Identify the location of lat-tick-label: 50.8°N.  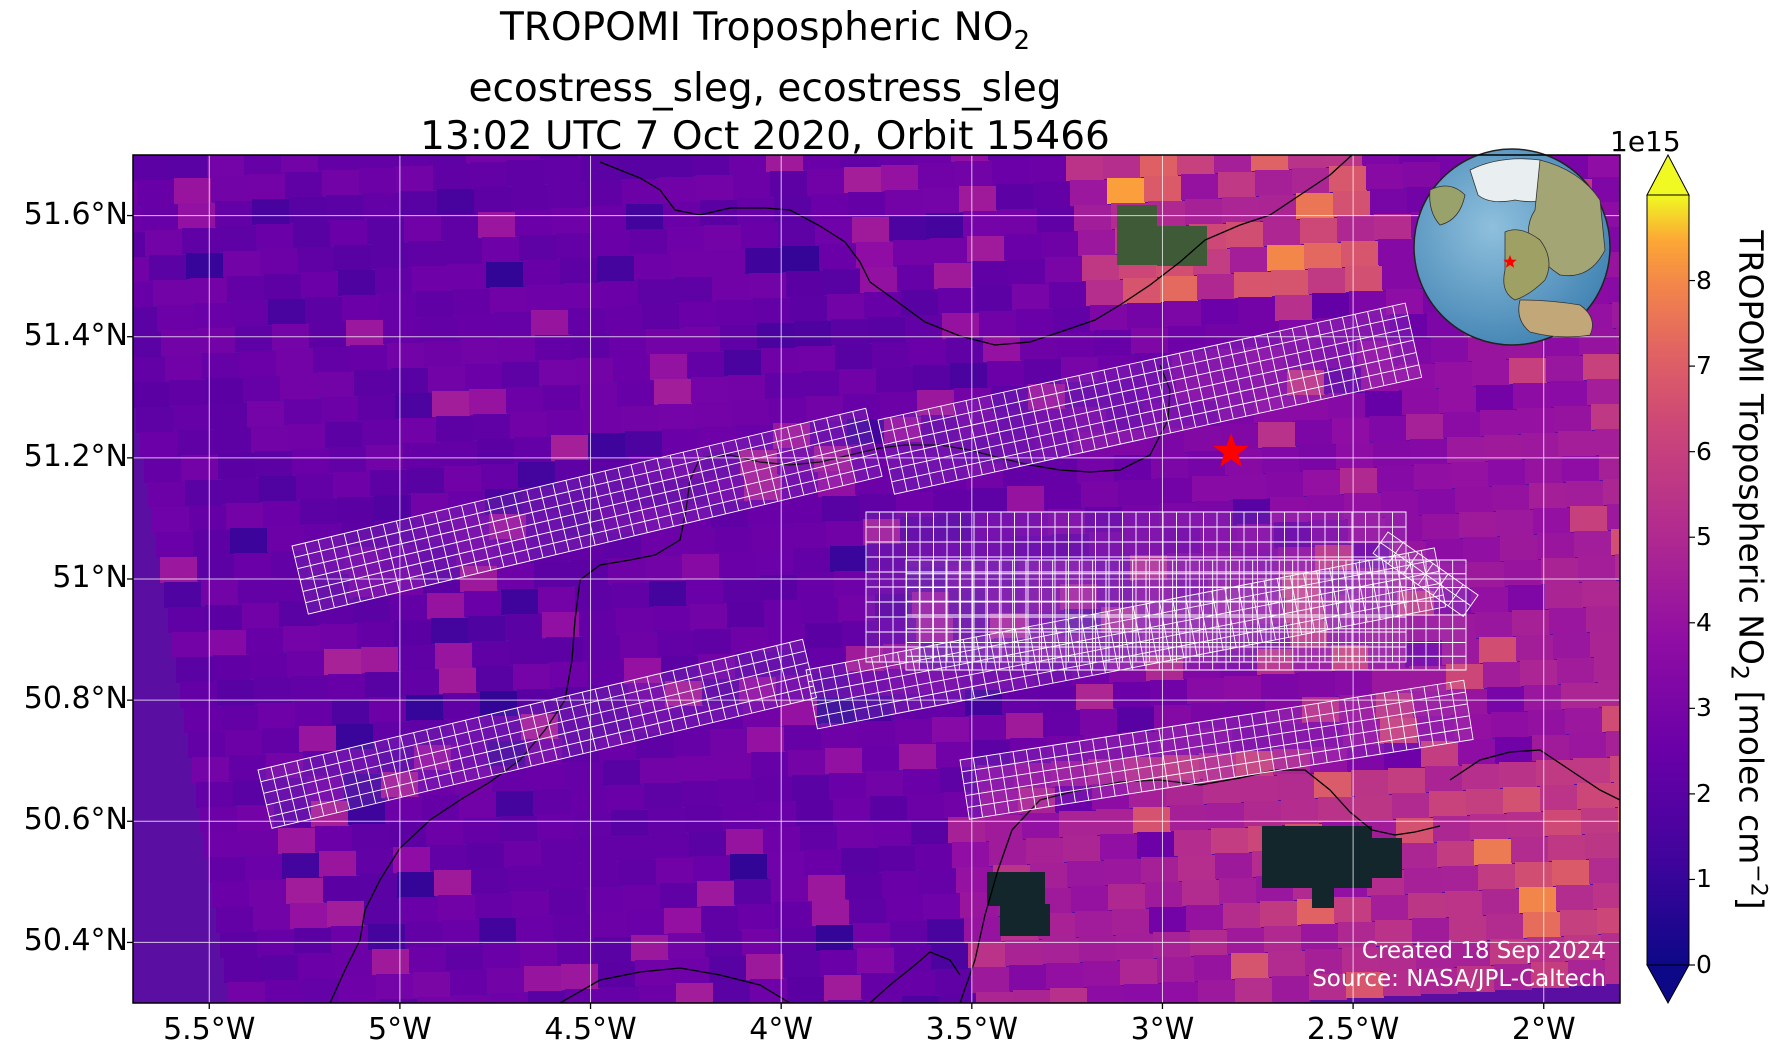
(75, 699).